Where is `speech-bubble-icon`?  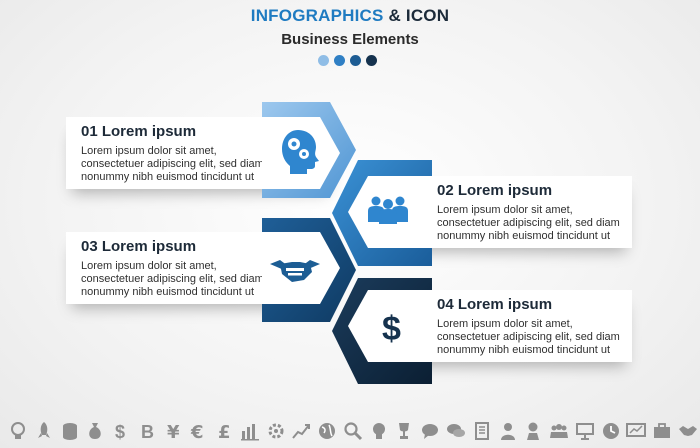
speech-bubble-icon is located at coordinates (430, 431).